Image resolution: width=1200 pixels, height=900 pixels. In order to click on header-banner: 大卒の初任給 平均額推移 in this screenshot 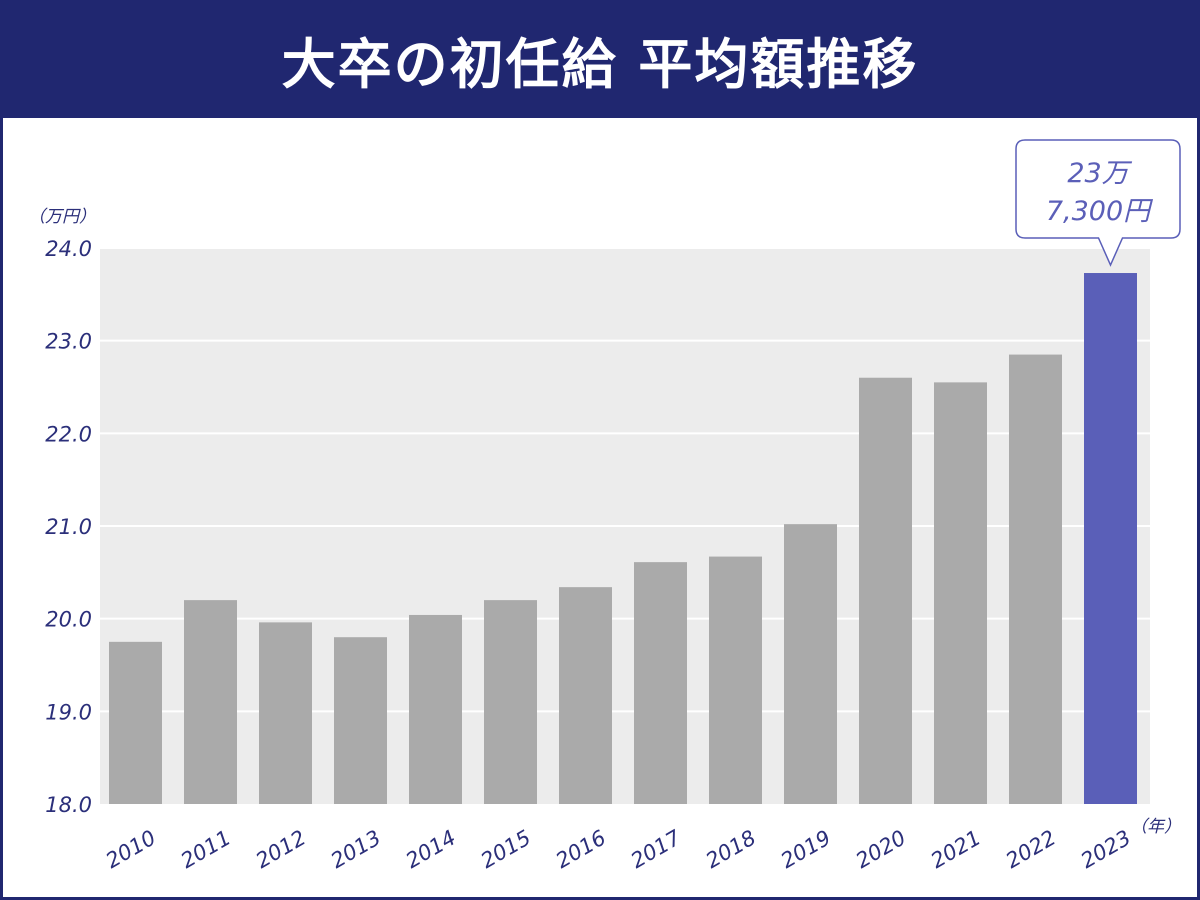, I will do `click(600, 59)`.